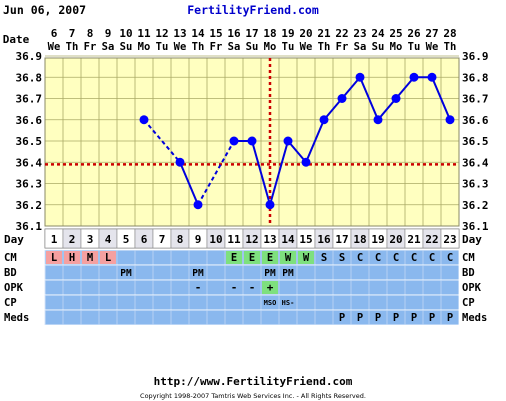  I want to click on cycle-day-number: 21, so click(414, 239).